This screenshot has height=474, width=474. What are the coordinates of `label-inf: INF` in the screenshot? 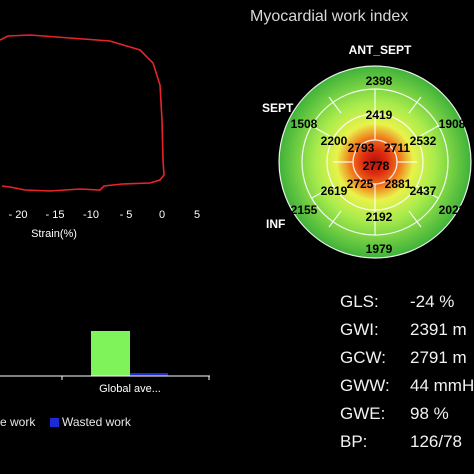 It's located at (275, 224).